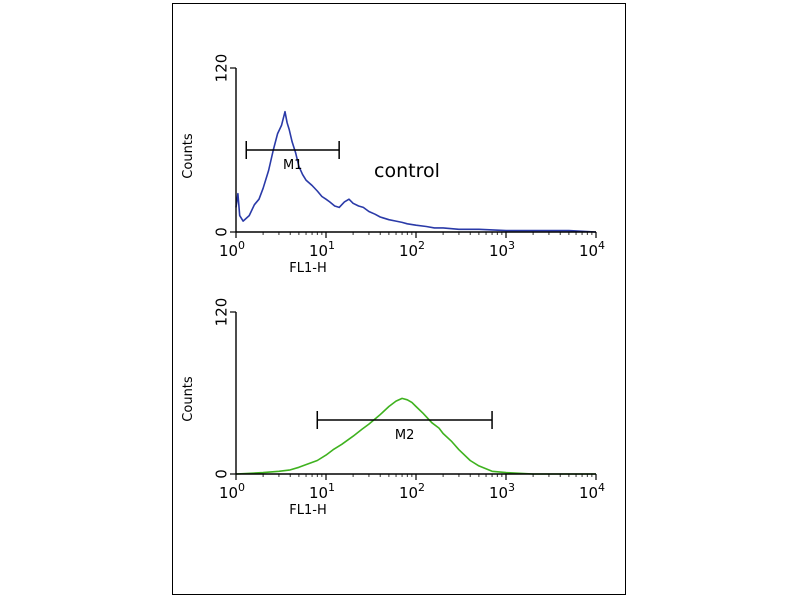  I want to click on gate-label: M2, so click(405, 435).